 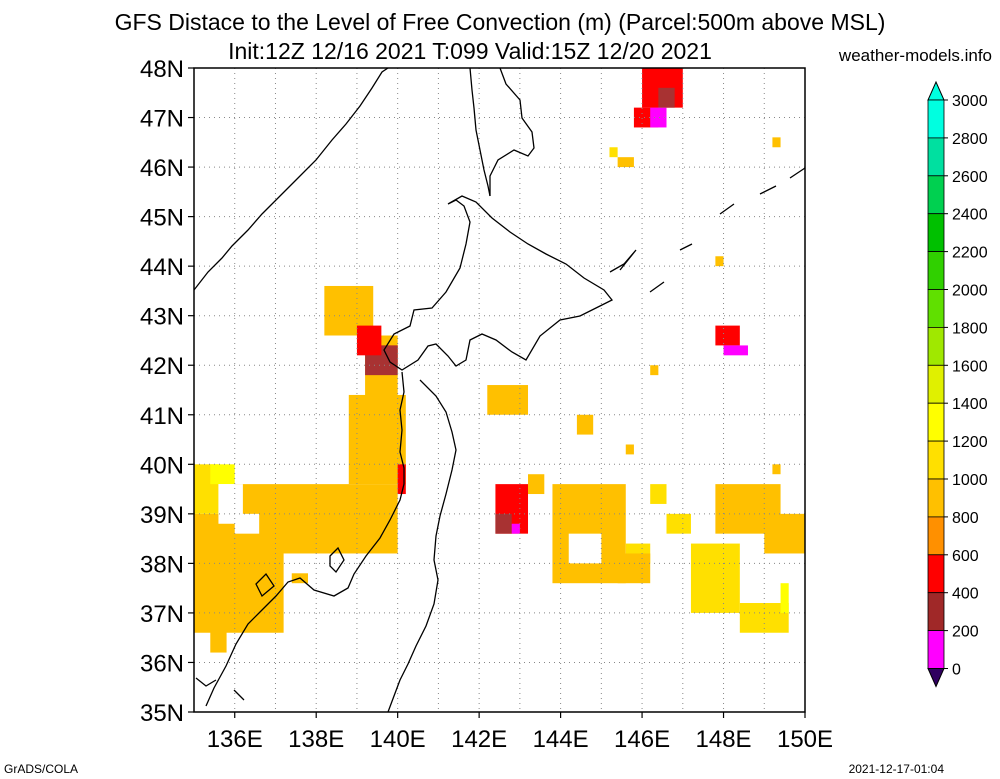 I want to click on lat-label: 46N, so click(x=162, y=168).